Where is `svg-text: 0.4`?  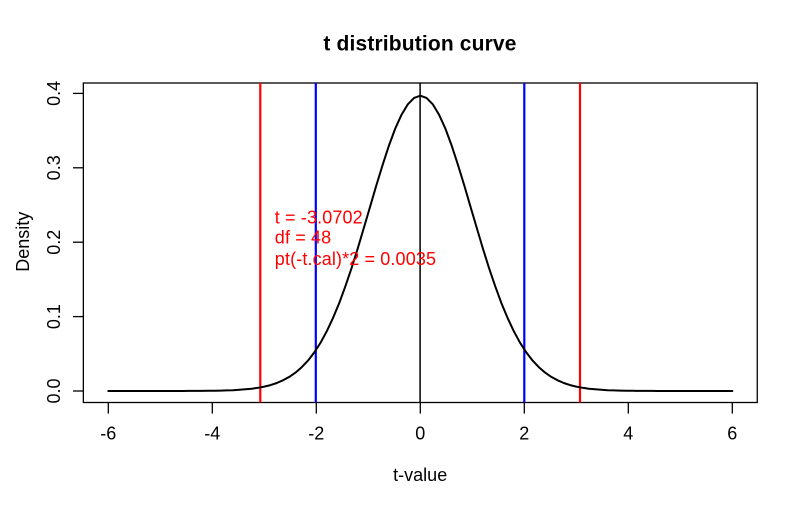
svg-text: 0.4 is located at coordinates (54, 93).